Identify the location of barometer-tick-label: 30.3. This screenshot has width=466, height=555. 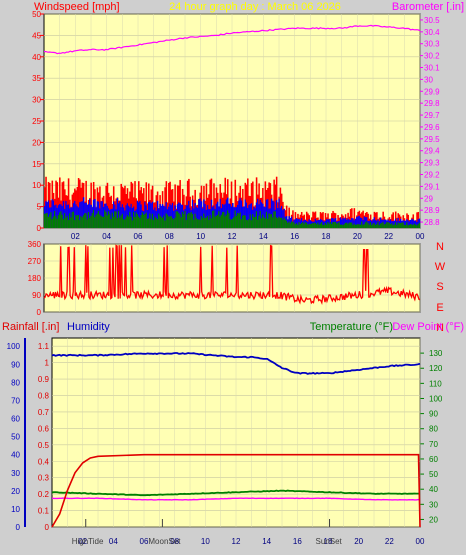
(432, 44).